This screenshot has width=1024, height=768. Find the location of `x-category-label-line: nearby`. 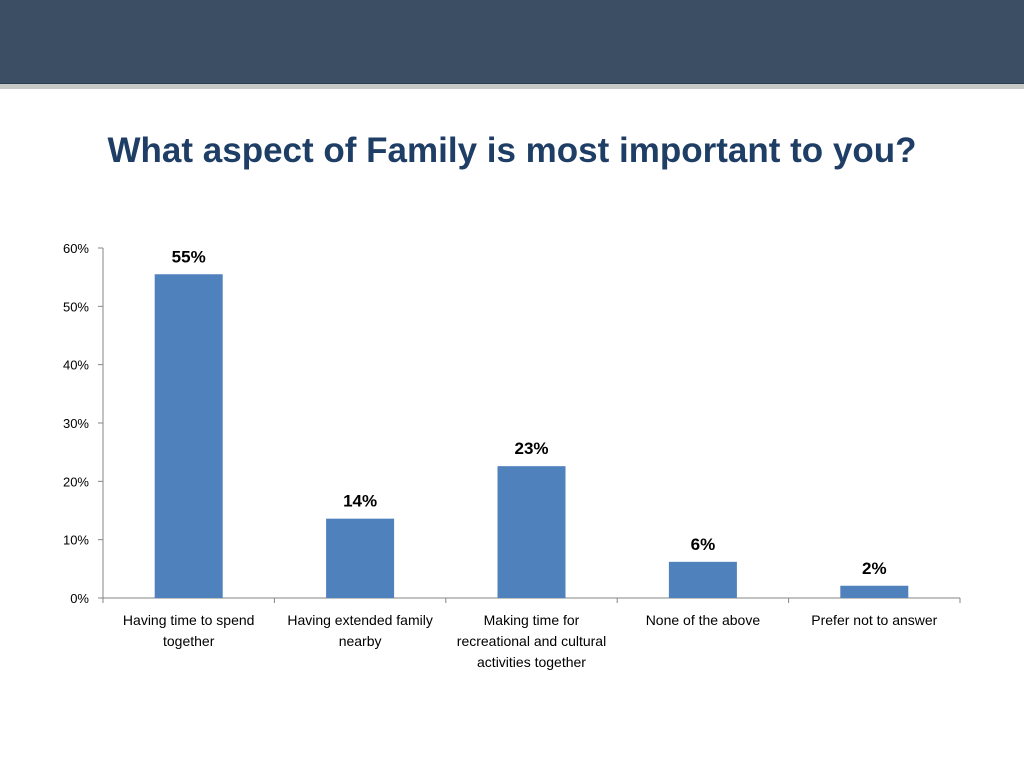

x-category-label-line: nearby is located at coordinates (360, 641).